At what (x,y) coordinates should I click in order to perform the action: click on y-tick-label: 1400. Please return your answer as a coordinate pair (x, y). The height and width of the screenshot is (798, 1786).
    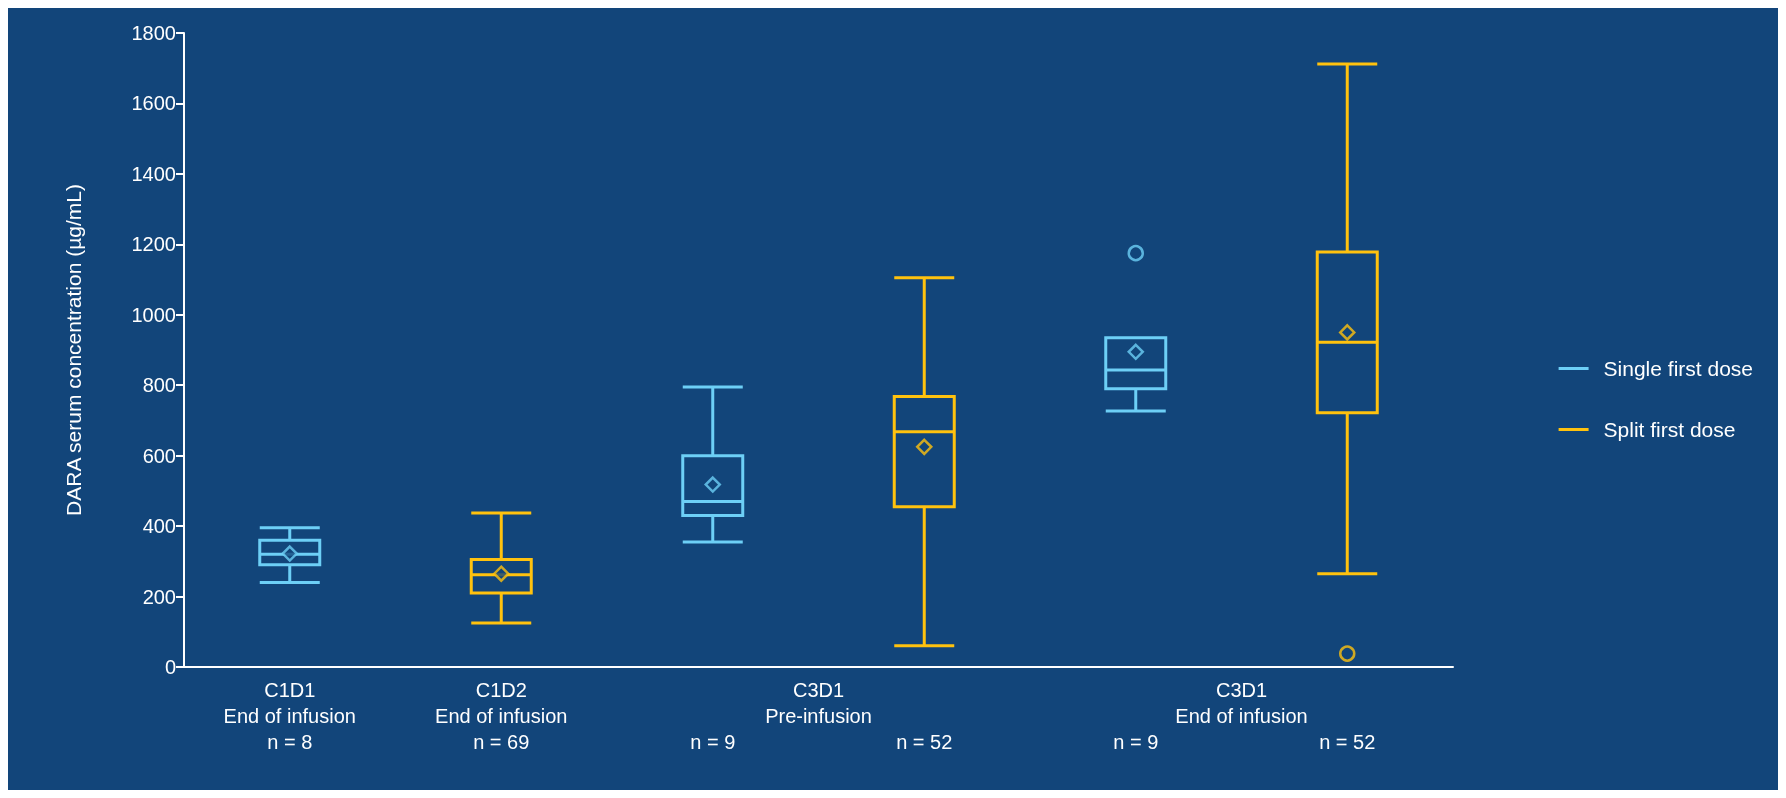
    Looking at the image, I should click on (153, 173).